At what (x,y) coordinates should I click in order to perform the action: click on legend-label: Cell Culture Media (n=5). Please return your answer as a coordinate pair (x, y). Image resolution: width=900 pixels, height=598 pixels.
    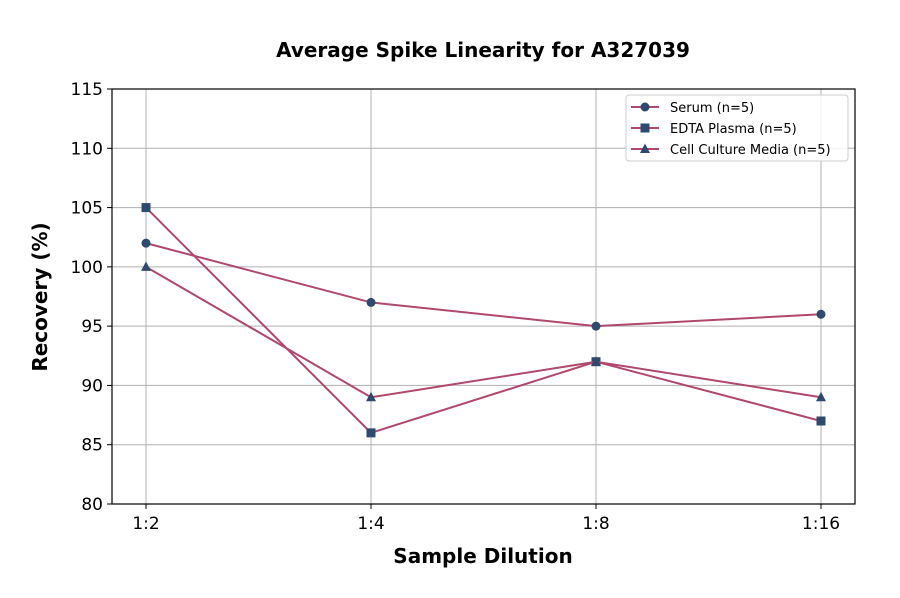
    Looking at the image, I should click on (750, 150).